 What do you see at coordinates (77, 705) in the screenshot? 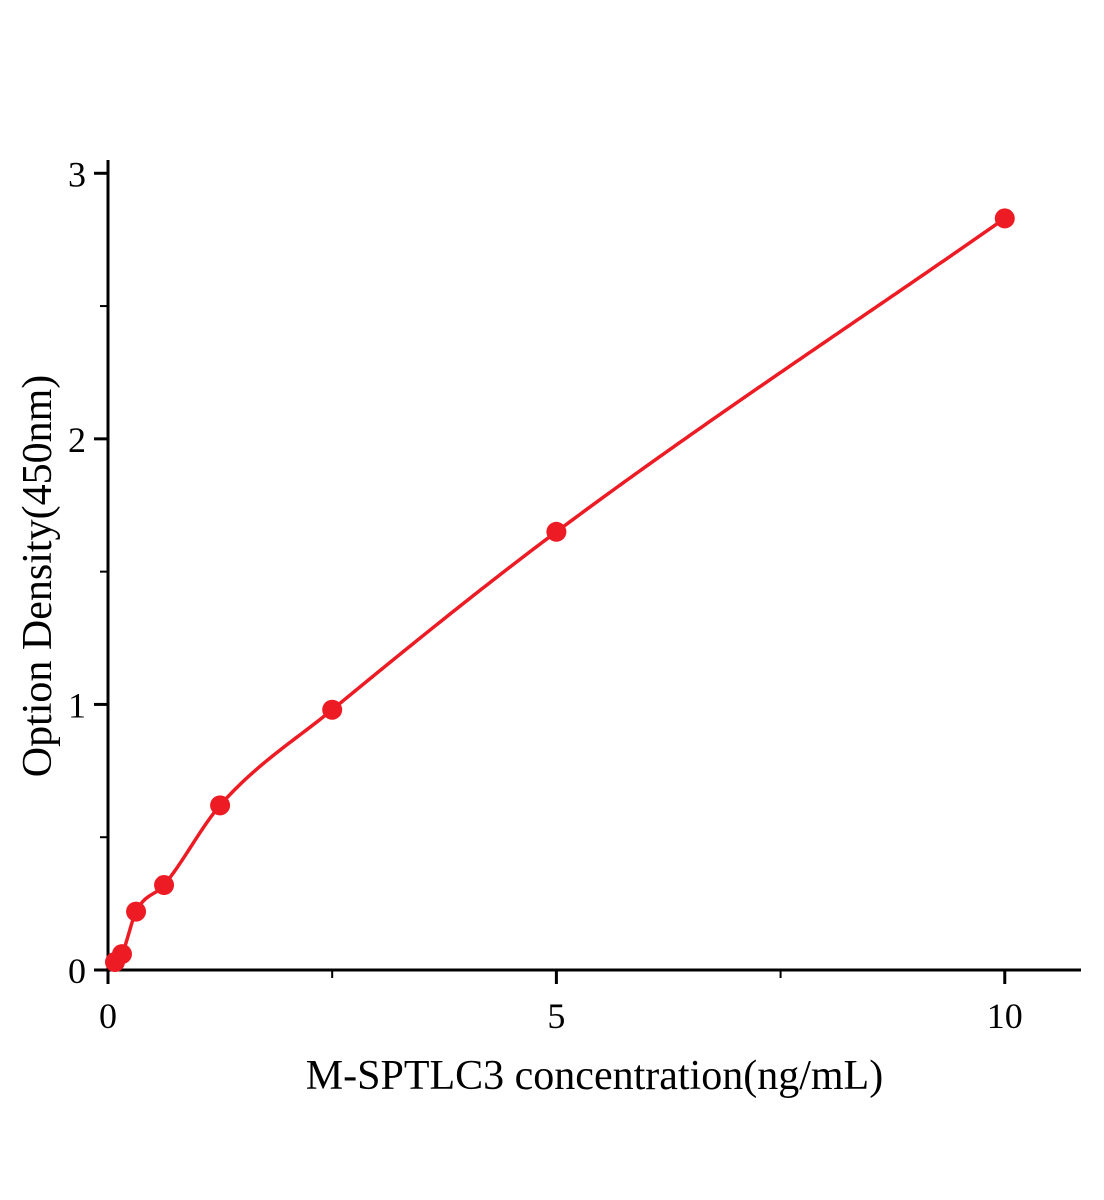
I see `y-tick-label: 1` at bounding box center [77, 705].